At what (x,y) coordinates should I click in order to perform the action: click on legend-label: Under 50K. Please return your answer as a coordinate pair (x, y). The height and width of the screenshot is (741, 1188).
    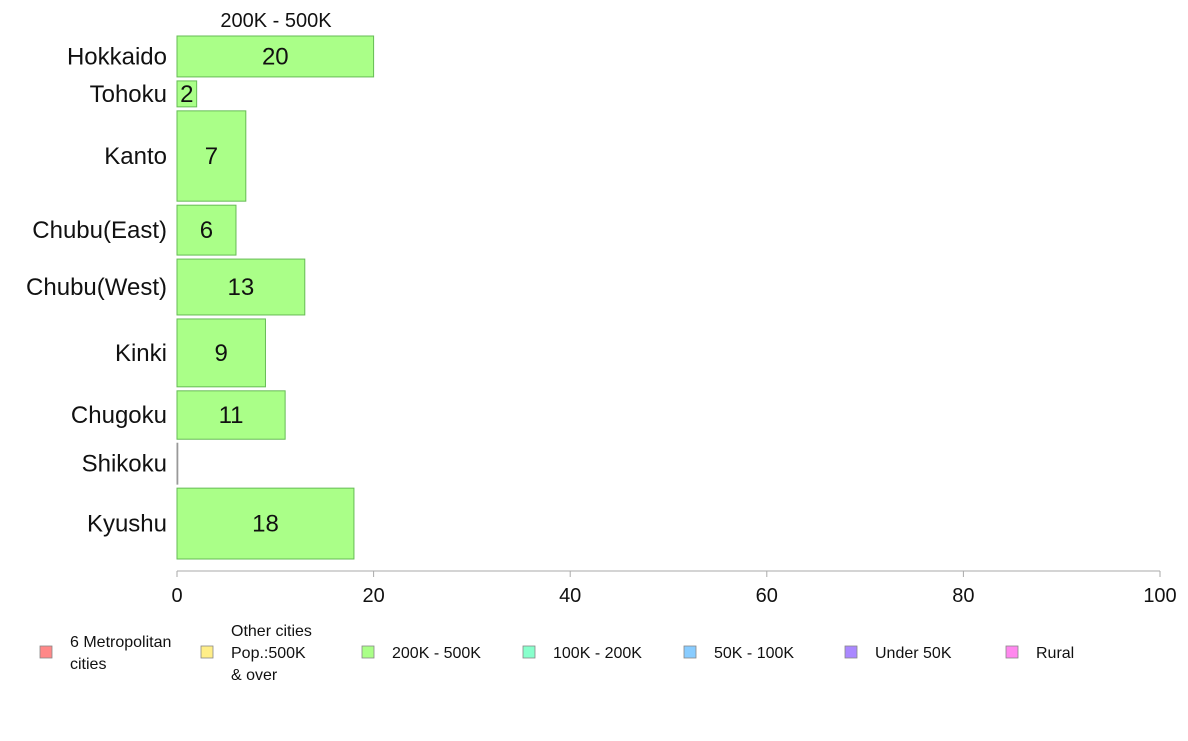
    Looking at the image, I should click on (913, 653).